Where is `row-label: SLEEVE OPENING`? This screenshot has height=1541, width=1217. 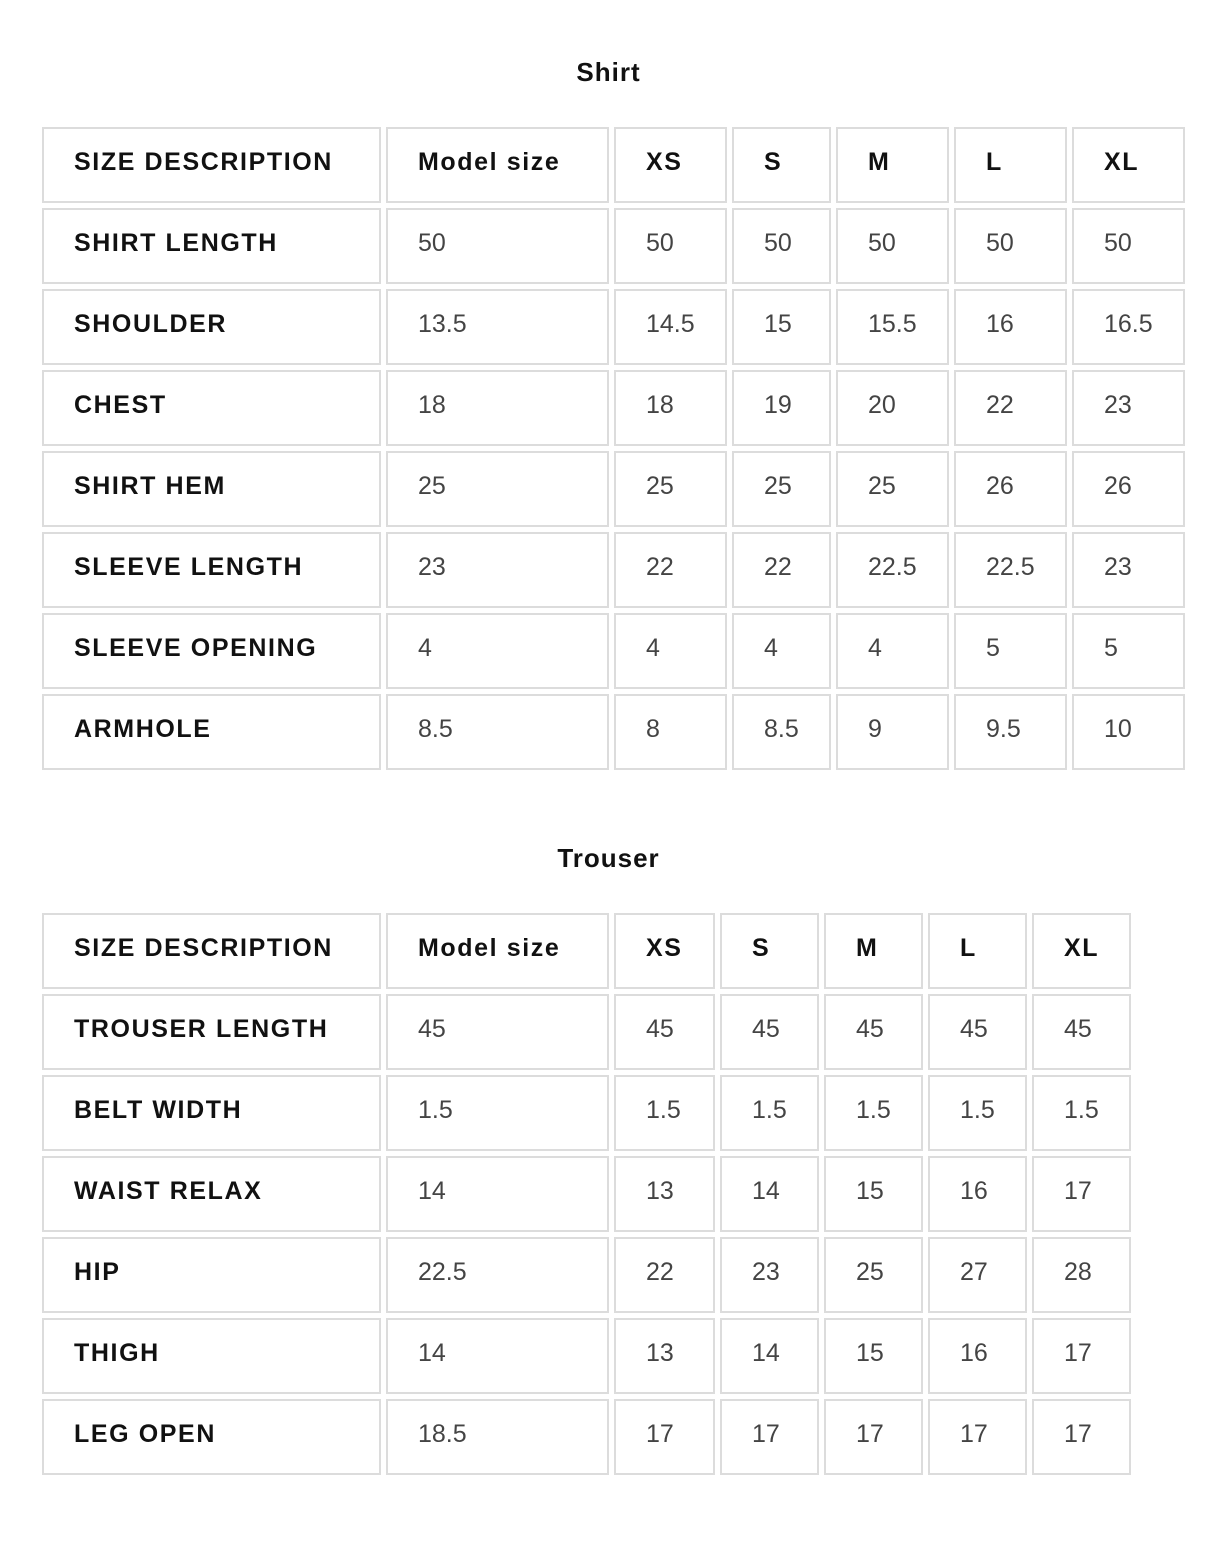 row-label: SLEEVE OPENING is located at coordinates (211, 651).